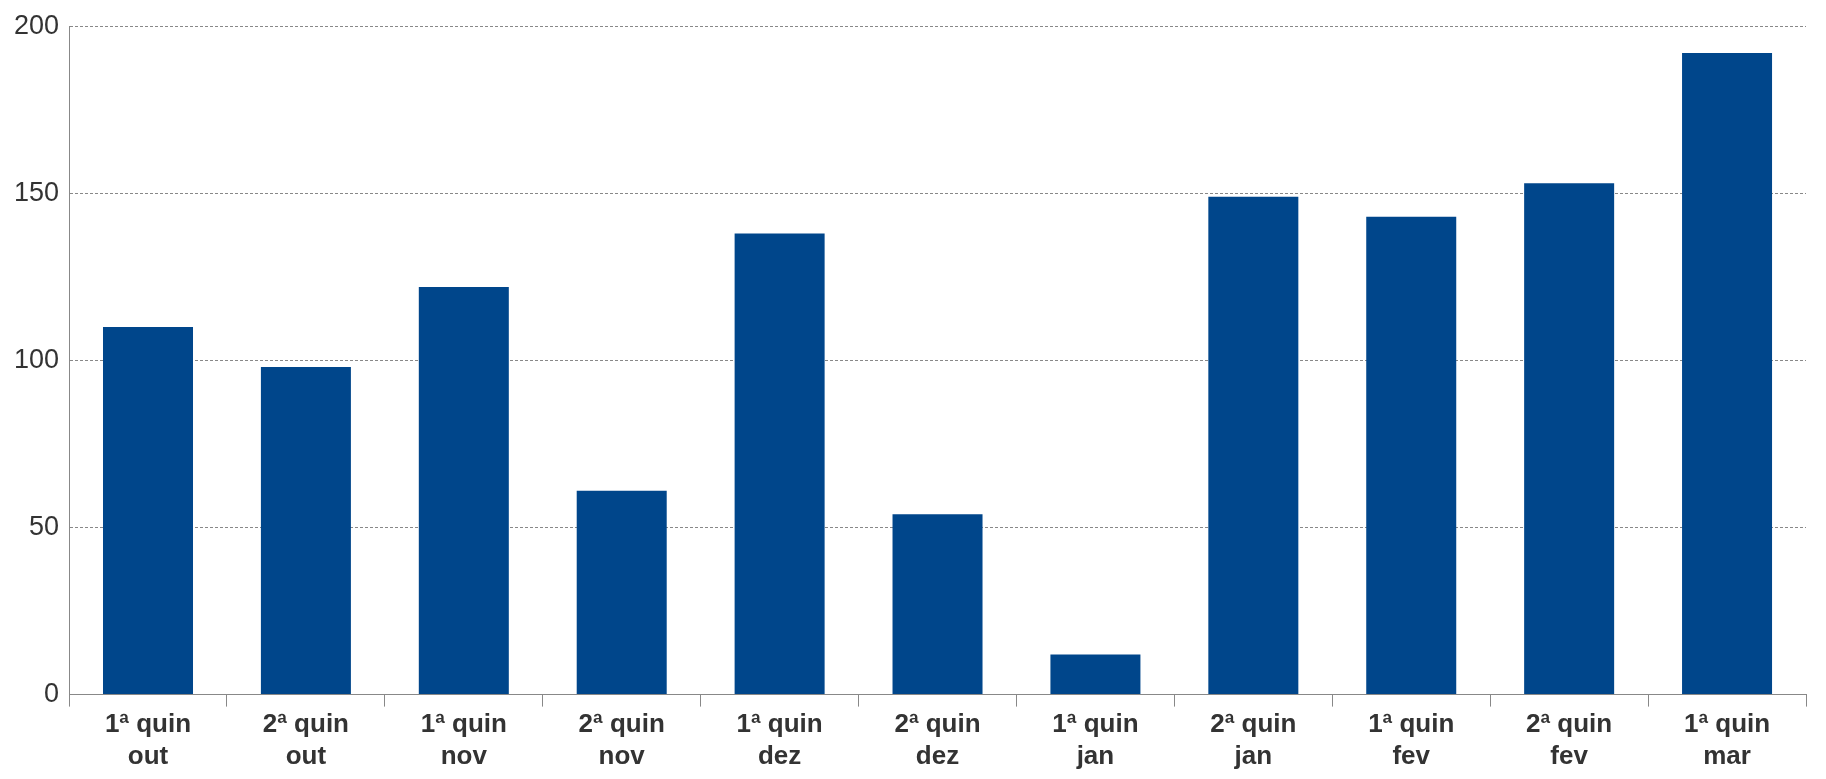  What do you see at coordinates (779, 739) in the screenshot?
I see `x-tick-label: 1ª quin dez` at bounding box center [779, 739].